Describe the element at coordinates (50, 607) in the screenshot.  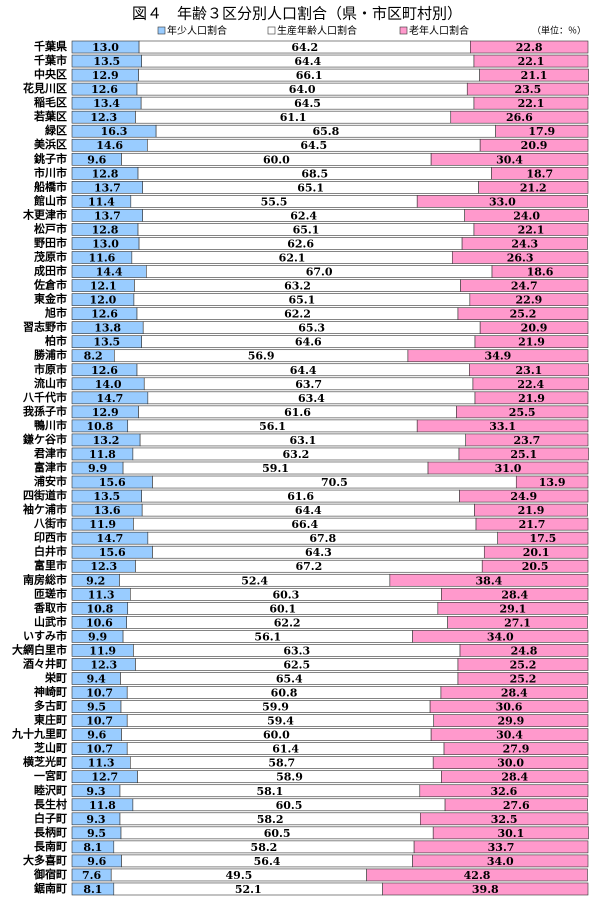
I see `y-tick-label: 香取市` at that location.